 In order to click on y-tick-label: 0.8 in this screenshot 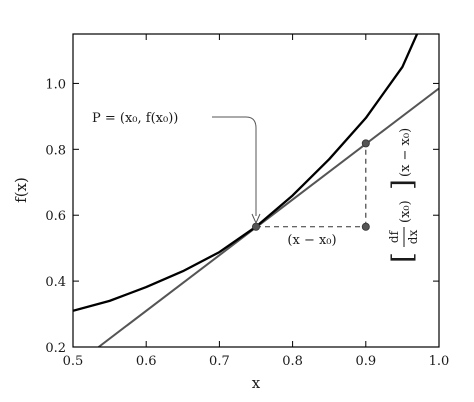, I will do `click(55, 150)`.